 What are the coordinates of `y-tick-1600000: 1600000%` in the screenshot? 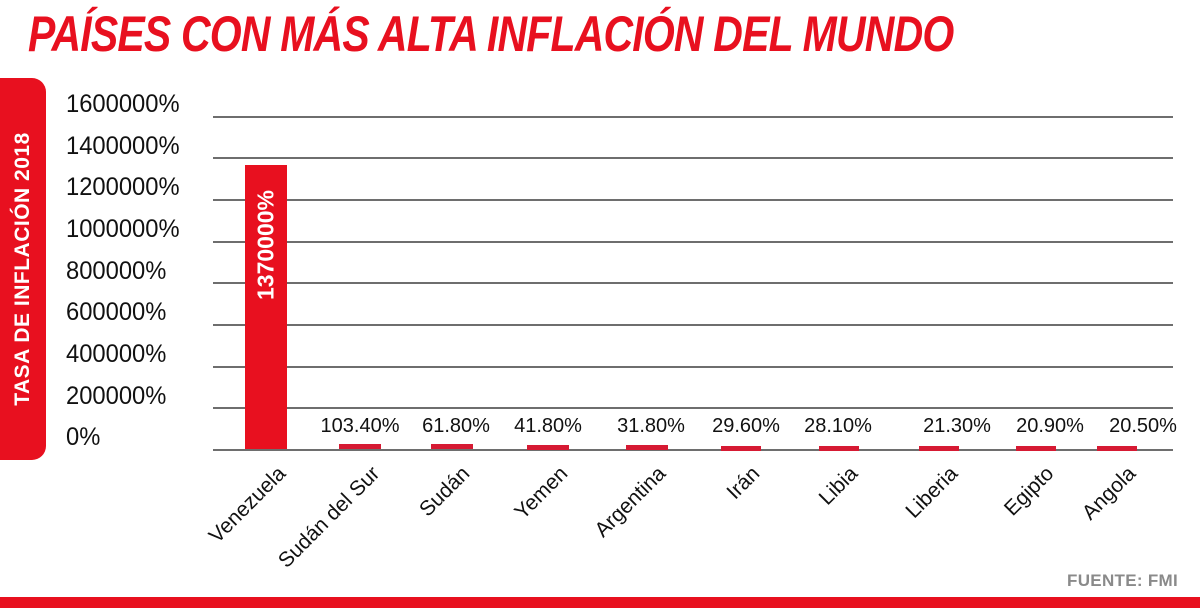 It's located at (123, 104).